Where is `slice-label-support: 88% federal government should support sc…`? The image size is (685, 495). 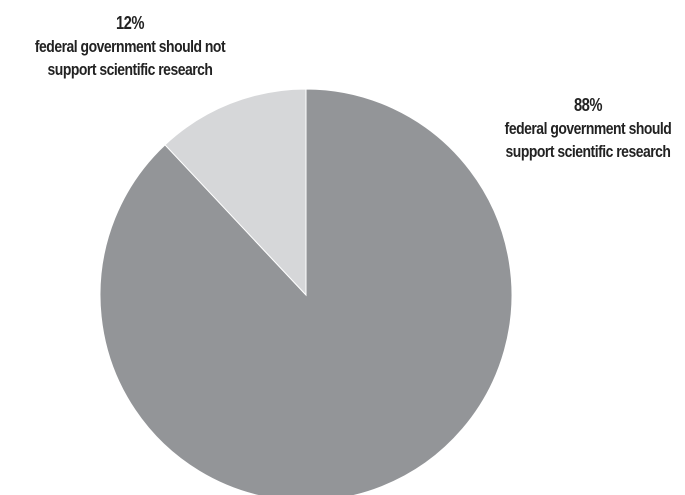 slice-label-support: 88% federal government should support sc… is located at coordinates (588, 128).